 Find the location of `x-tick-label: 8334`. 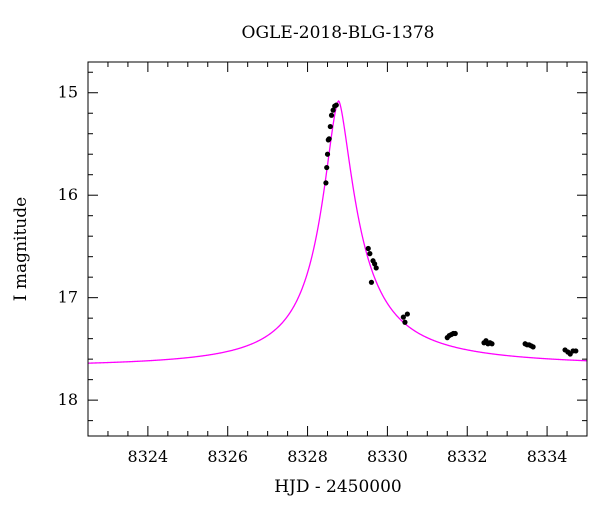

x-tick-label: 8334 is located at coordinates (547, 456).